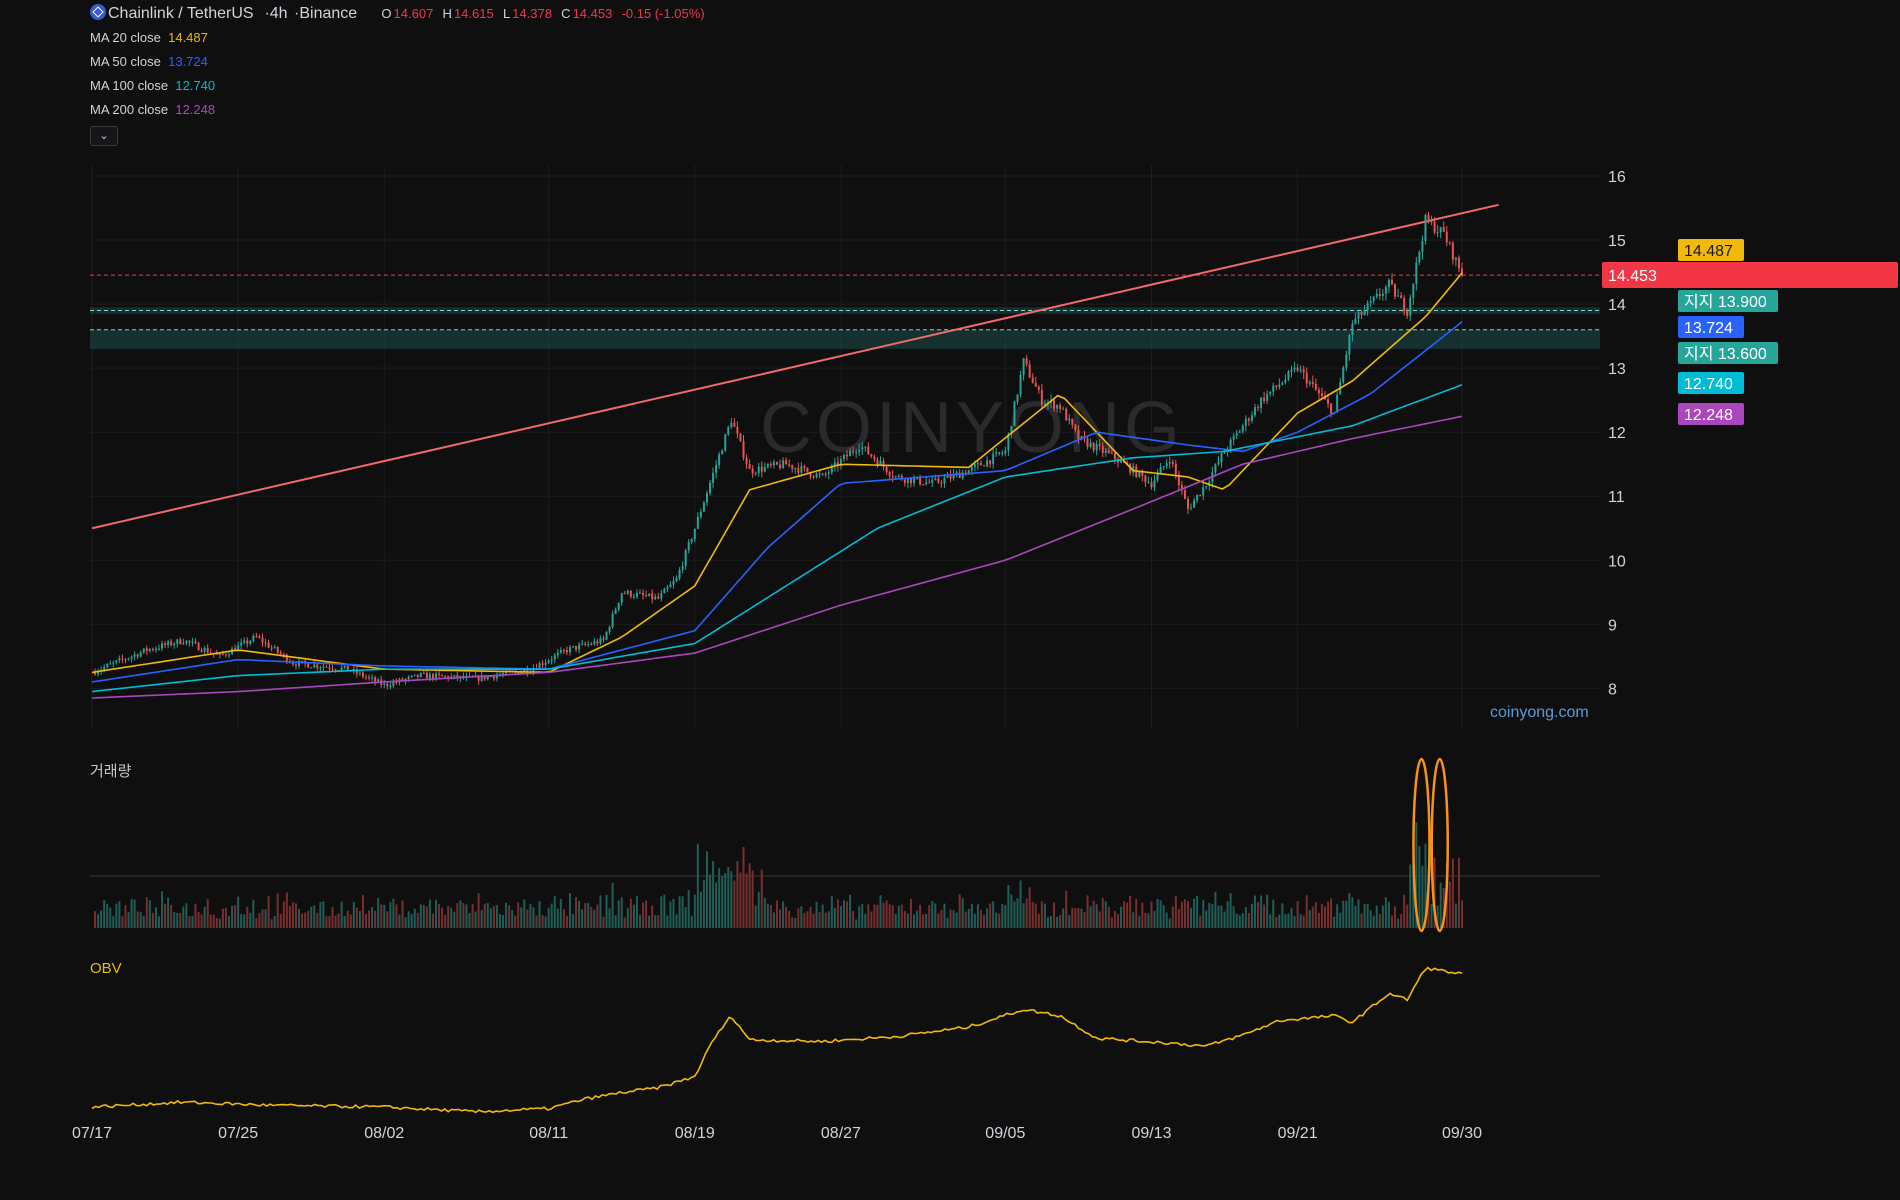 This screenshot has height=1200, width=1900. What do you see at coordinates (195, 109) in the screenshot?
I see `ma200-value: 12.248` at bounding box center [195, 109].